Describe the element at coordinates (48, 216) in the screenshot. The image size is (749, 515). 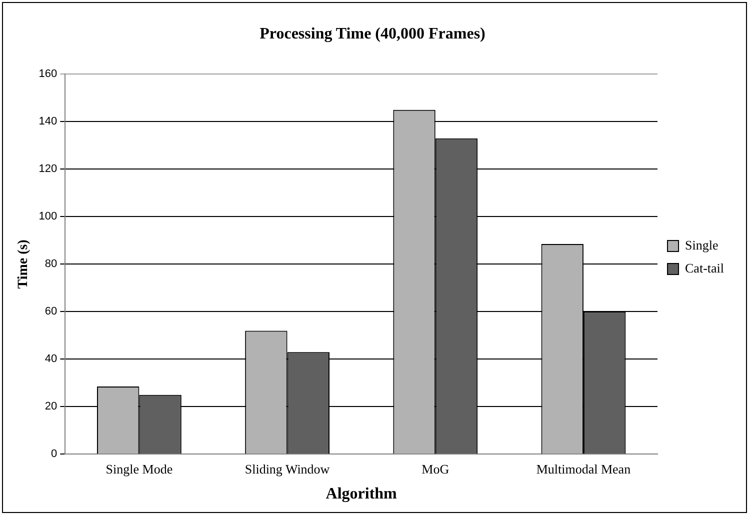
I see `y-tick-label: 100` at that location.